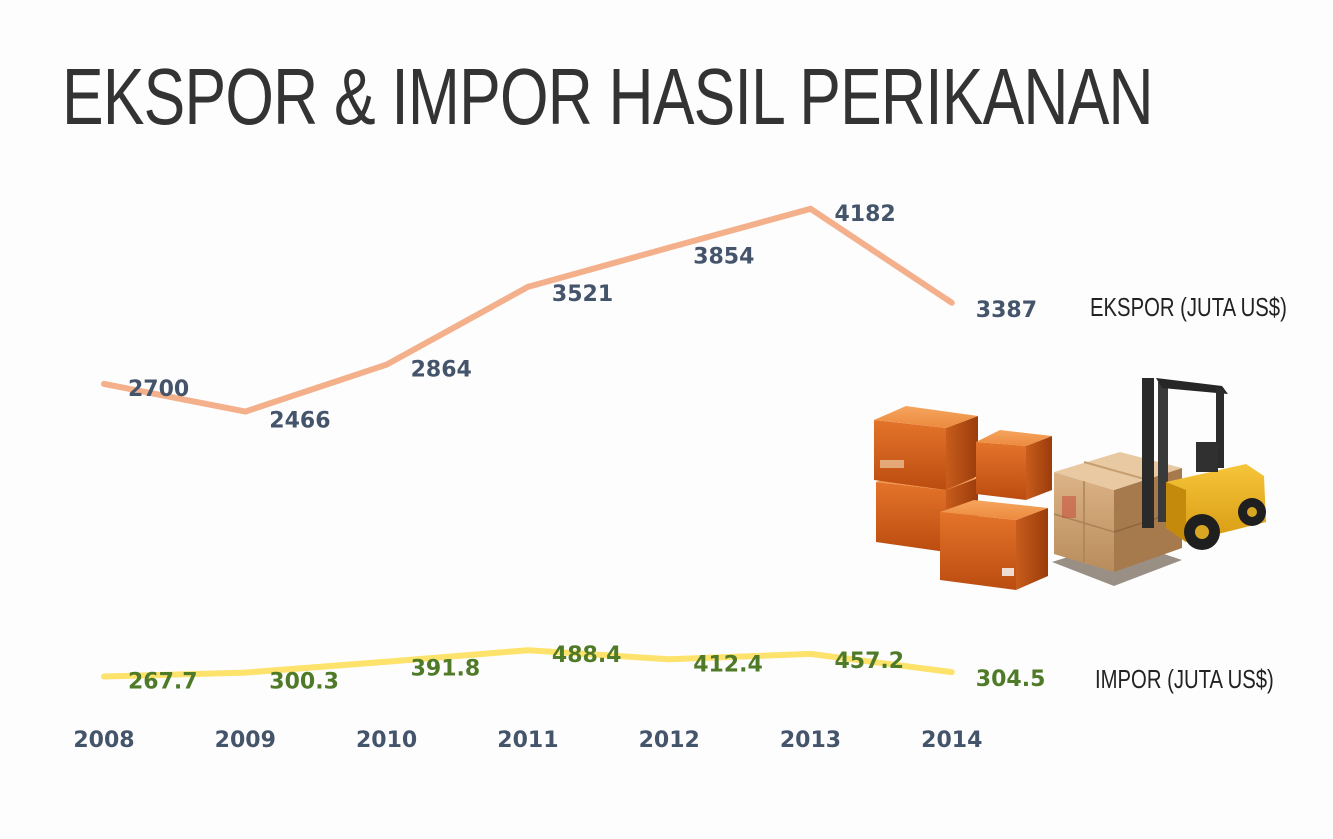 This screenshot has height=839, width=1333. Describe the element at coordinates (299, 421) in the screenshot. I see `data-label-ekspor: 2466` at that location.